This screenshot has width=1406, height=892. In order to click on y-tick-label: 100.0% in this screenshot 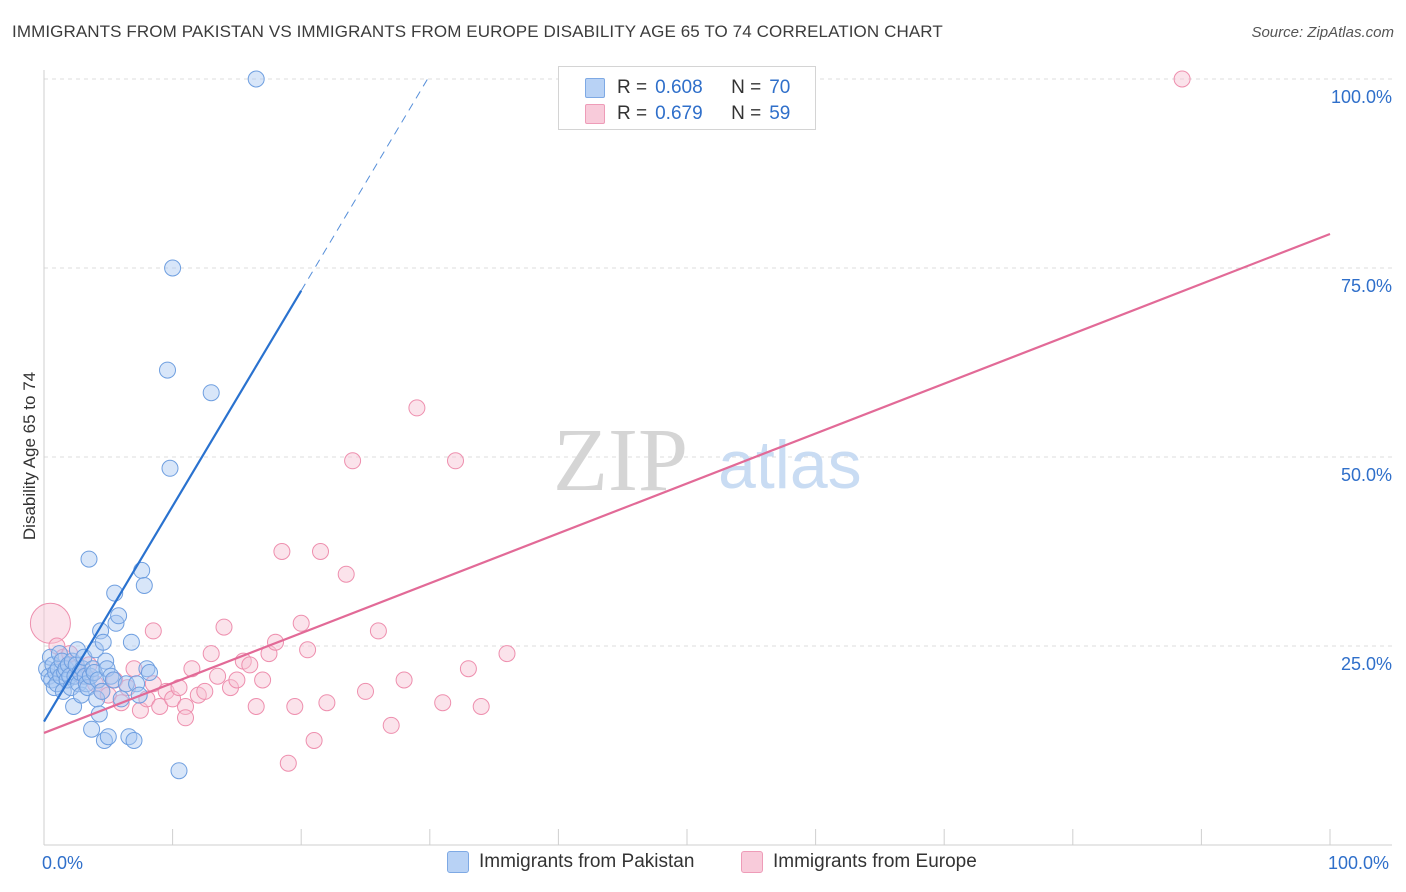, I will do `click(1361, 97)`.